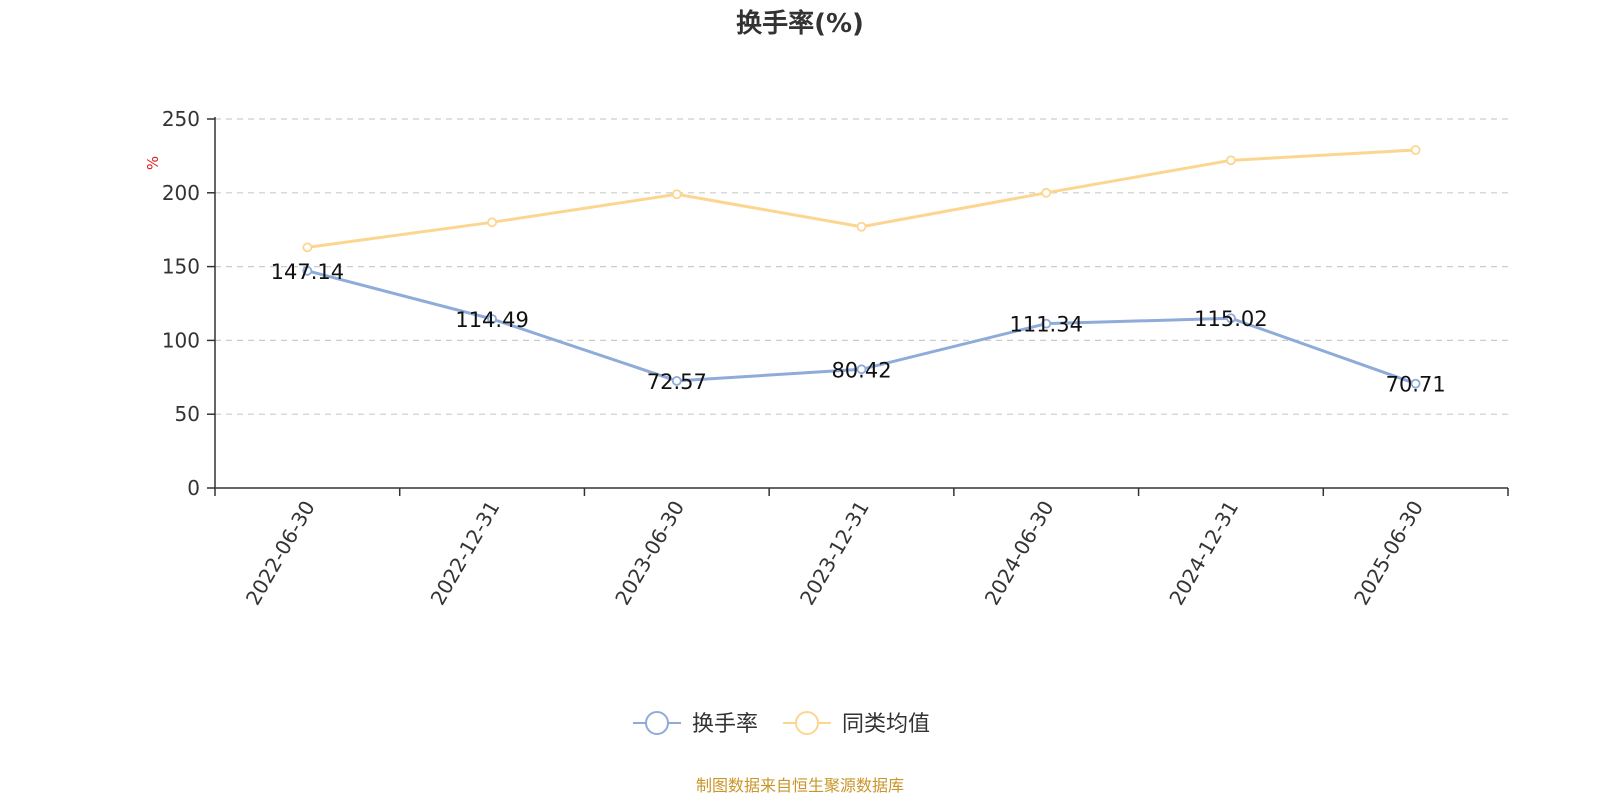 The height and width of the screenshot is (800, 1600). Describe the element at coordinates (280, 553) in the screenshot. I see `x-tick-label: 2022-06-30` at that location.